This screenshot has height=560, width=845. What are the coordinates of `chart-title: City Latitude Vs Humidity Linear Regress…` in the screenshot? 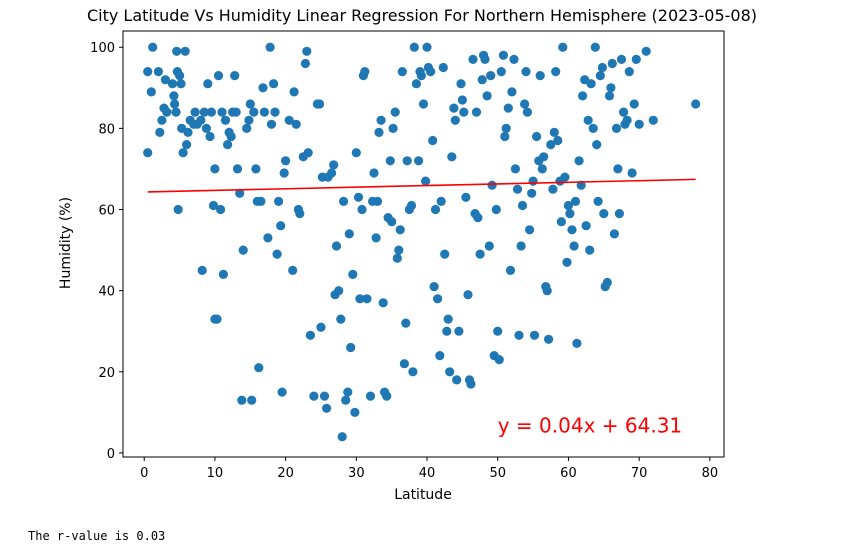 It's located at (422, 15).